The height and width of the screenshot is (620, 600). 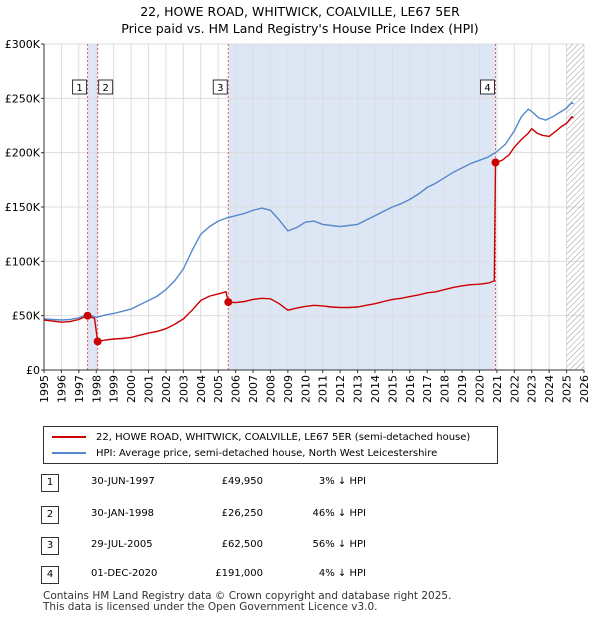 What do you see at coordinates (392, 389) in the screenshot?
I see `x-tick-label: 2015` at bounding box center [392, 389].